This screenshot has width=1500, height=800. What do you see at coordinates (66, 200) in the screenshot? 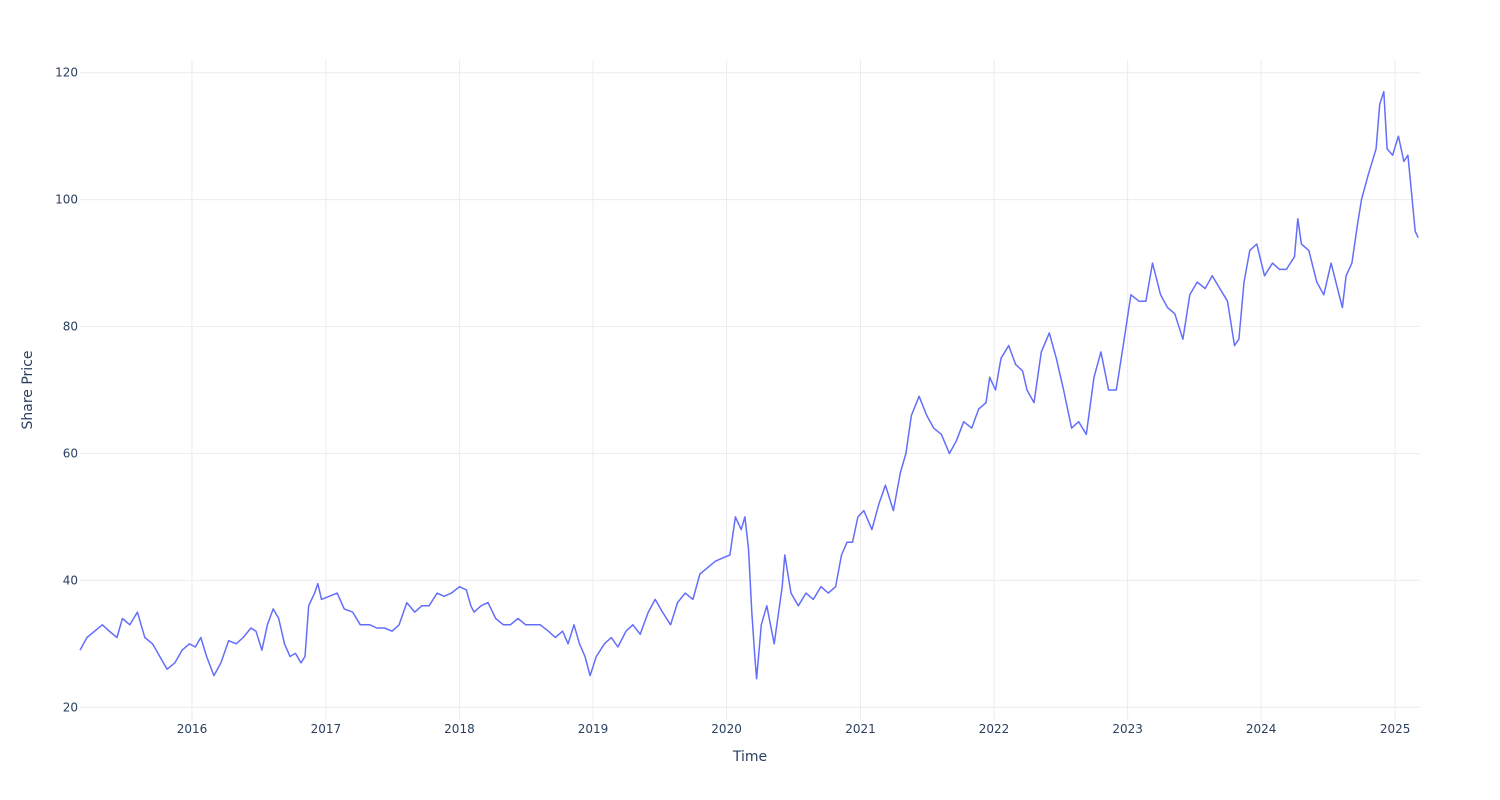
I see `y-tick-label: 100` at bounding box center [66, 200].